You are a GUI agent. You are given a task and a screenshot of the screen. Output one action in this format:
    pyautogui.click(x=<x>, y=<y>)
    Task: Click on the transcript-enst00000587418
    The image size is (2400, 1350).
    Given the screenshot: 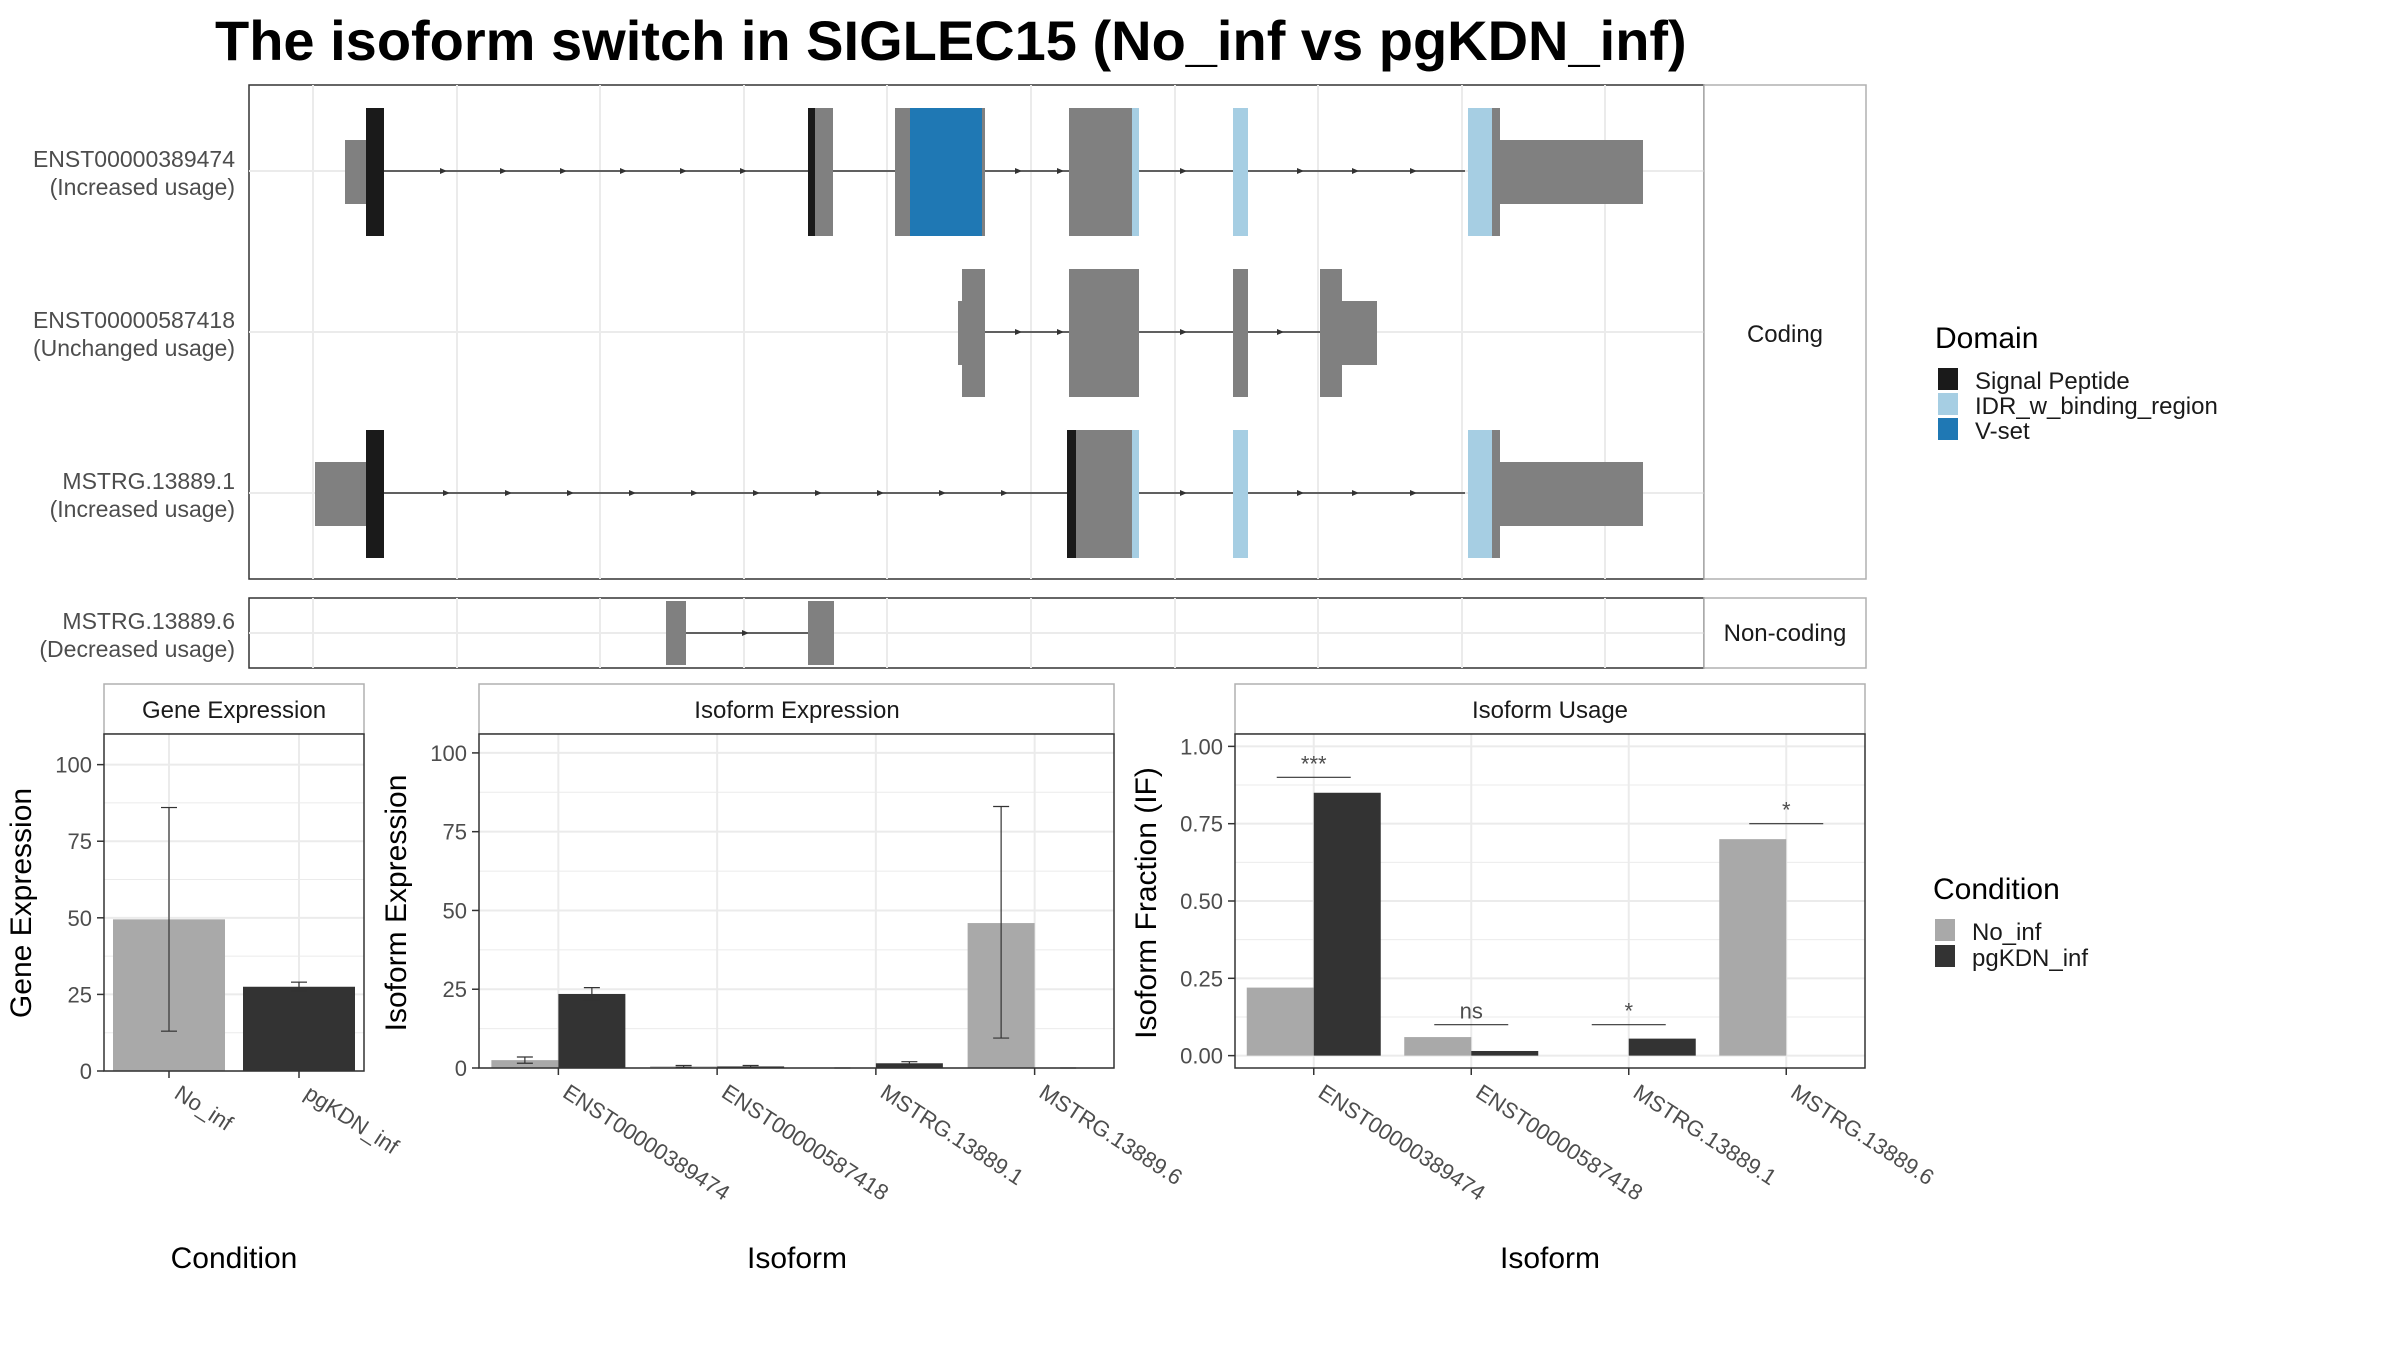 What is the action you would take?
    pyautogui.click(x=1167, y=333)
    